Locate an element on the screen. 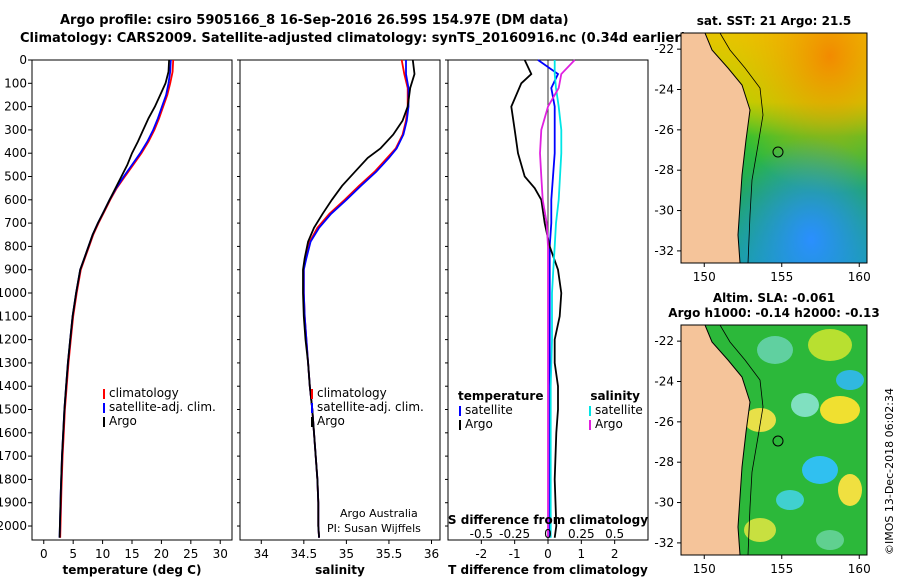  x2-tick-label: 0 is located at coordinates (548, 534).